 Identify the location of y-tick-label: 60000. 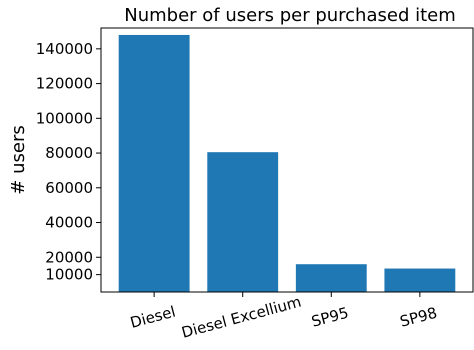
(69, 188).